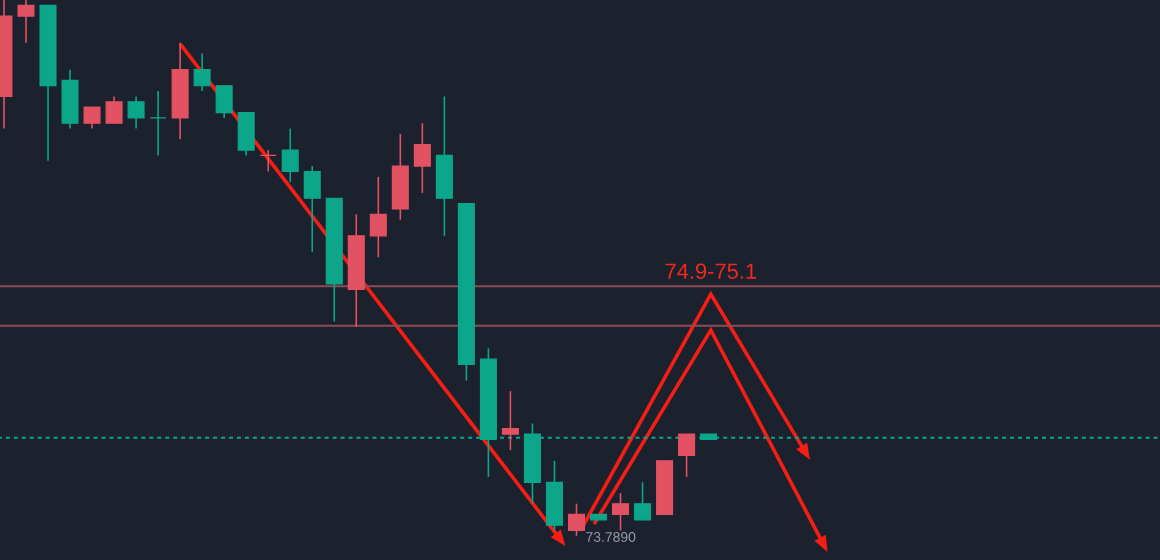 This screenshot has height=560, width=1160. Describe the element at coordinates (711, 271) in the screenshot. I see `annotation: 74.9-75.1` at that location.